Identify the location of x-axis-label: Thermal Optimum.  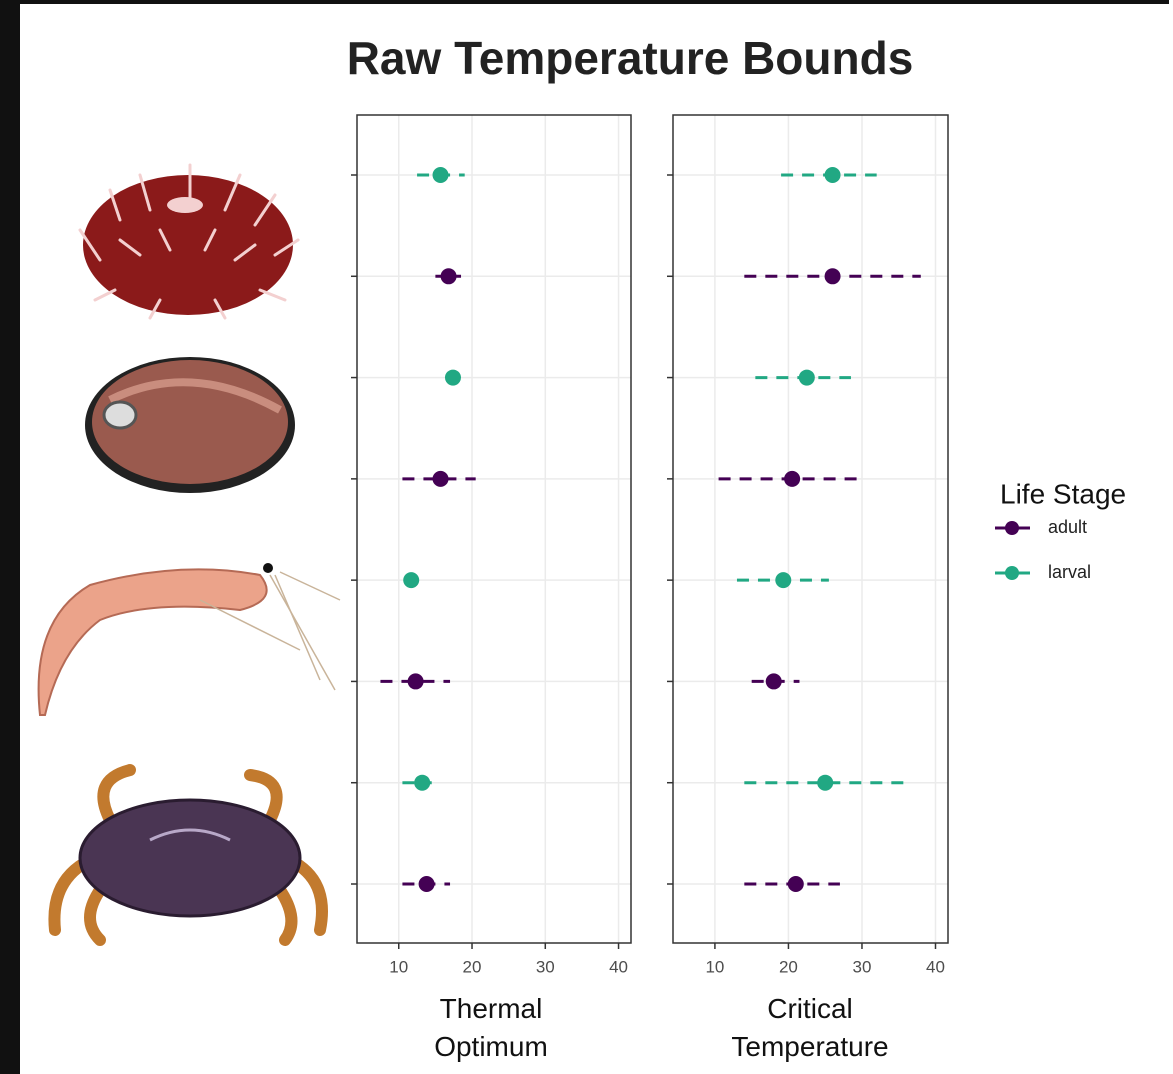
(491, 1027).